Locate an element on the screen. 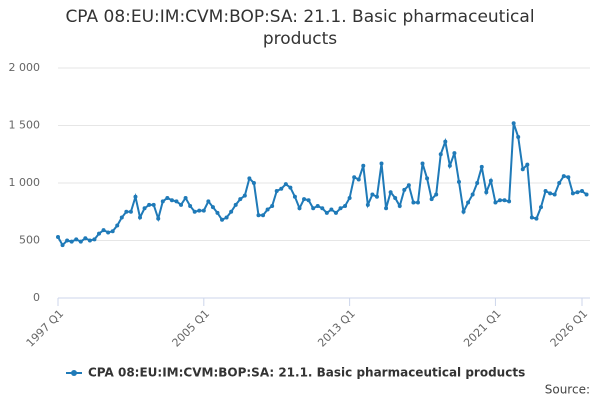  x-tick-label: 1997 Q1 is located at coordinates (45, 328).